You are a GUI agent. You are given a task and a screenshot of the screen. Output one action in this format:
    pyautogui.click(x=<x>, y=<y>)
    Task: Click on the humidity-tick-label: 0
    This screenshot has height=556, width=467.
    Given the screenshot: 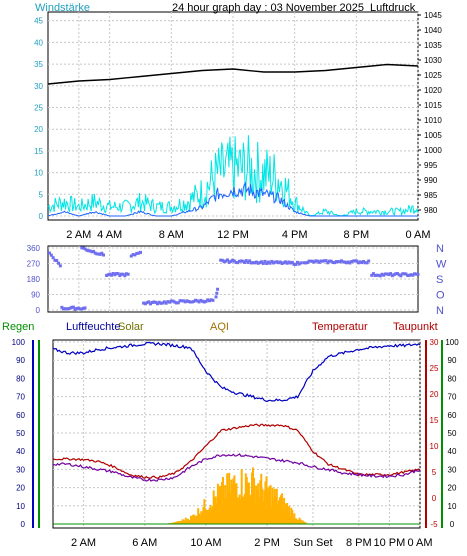 What is the action you would take?
    pyautogui.click(x=23, y=524)
    